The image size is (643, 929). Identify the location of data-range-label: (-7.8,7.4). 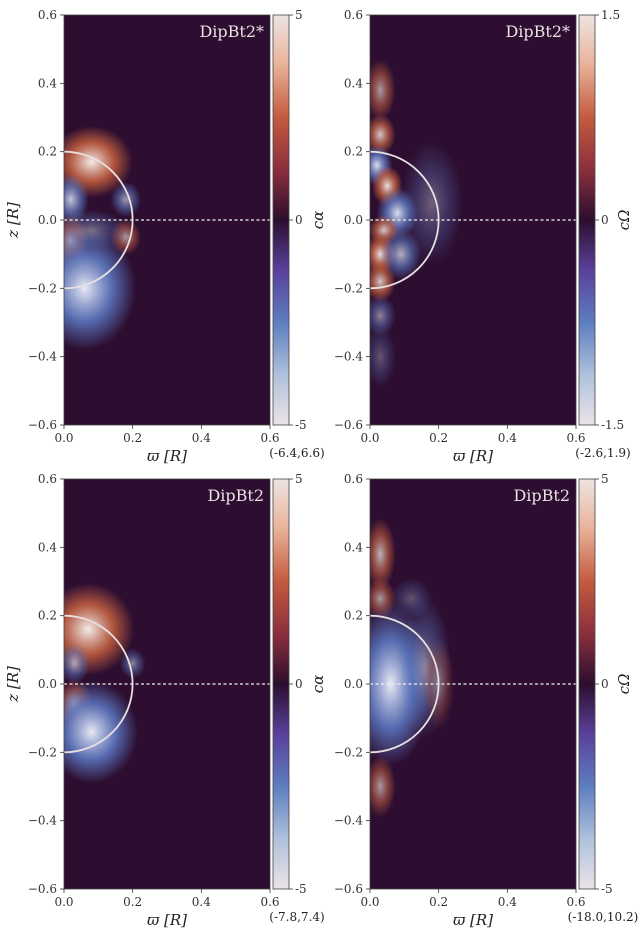
(296, 917).